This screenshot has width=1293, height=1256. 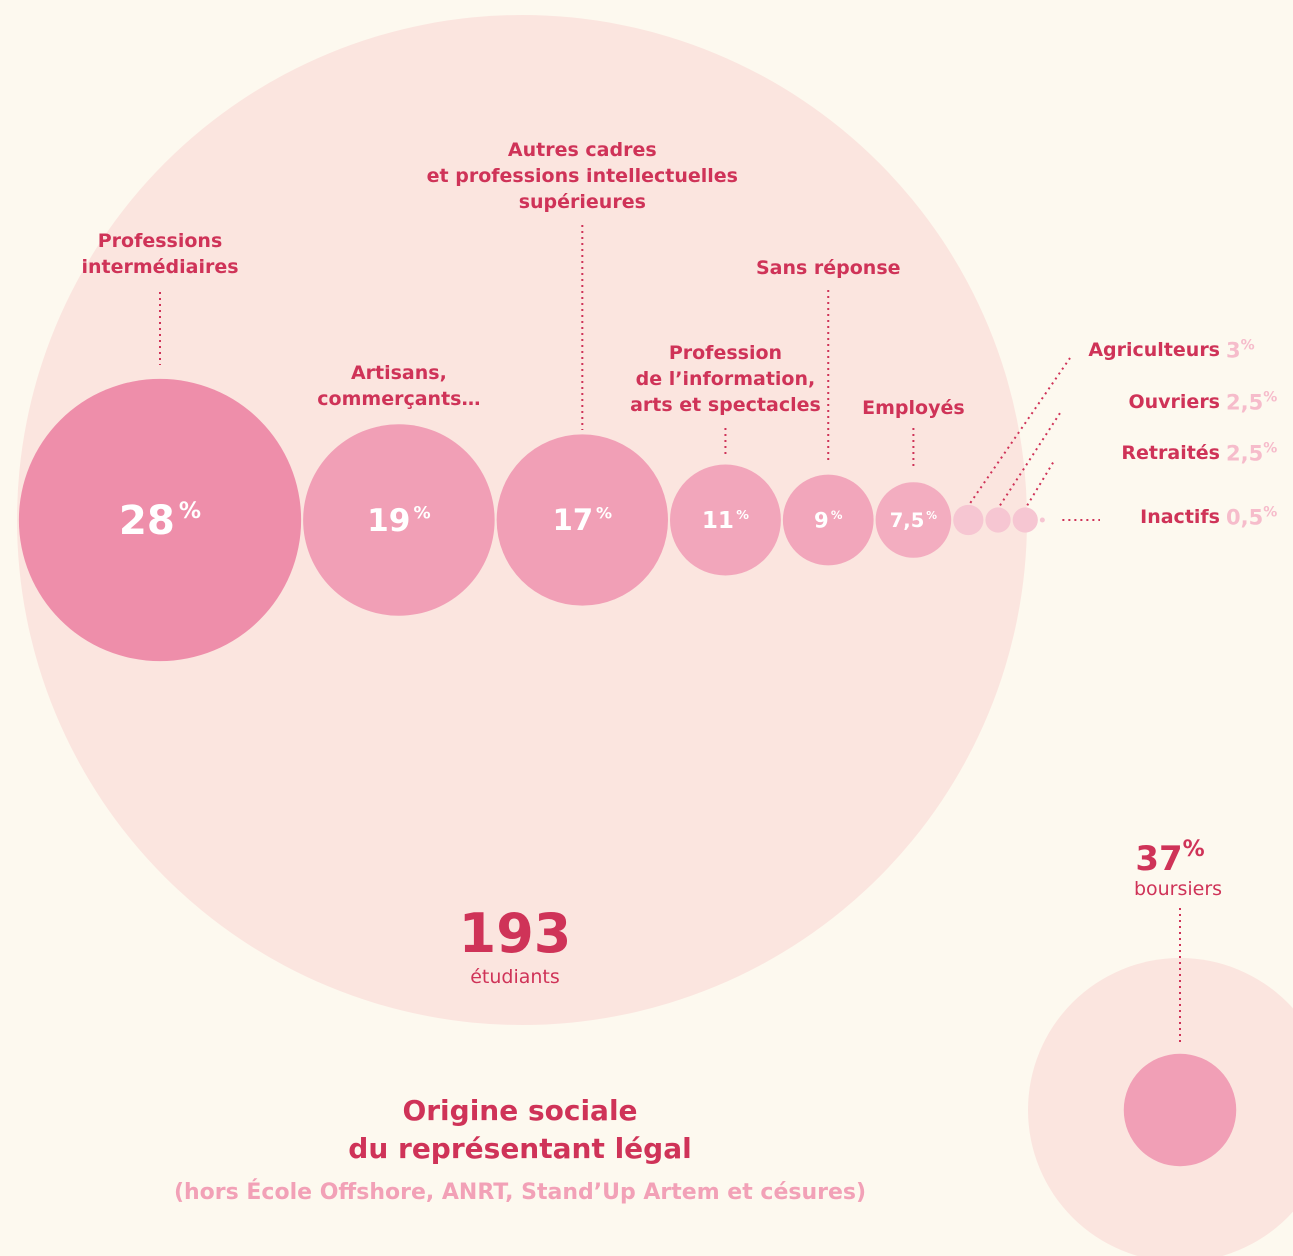 What do you see at coordinates (147, 521) in the screenshot?
I see `value-label: 28` at bounding box center [147, 521].